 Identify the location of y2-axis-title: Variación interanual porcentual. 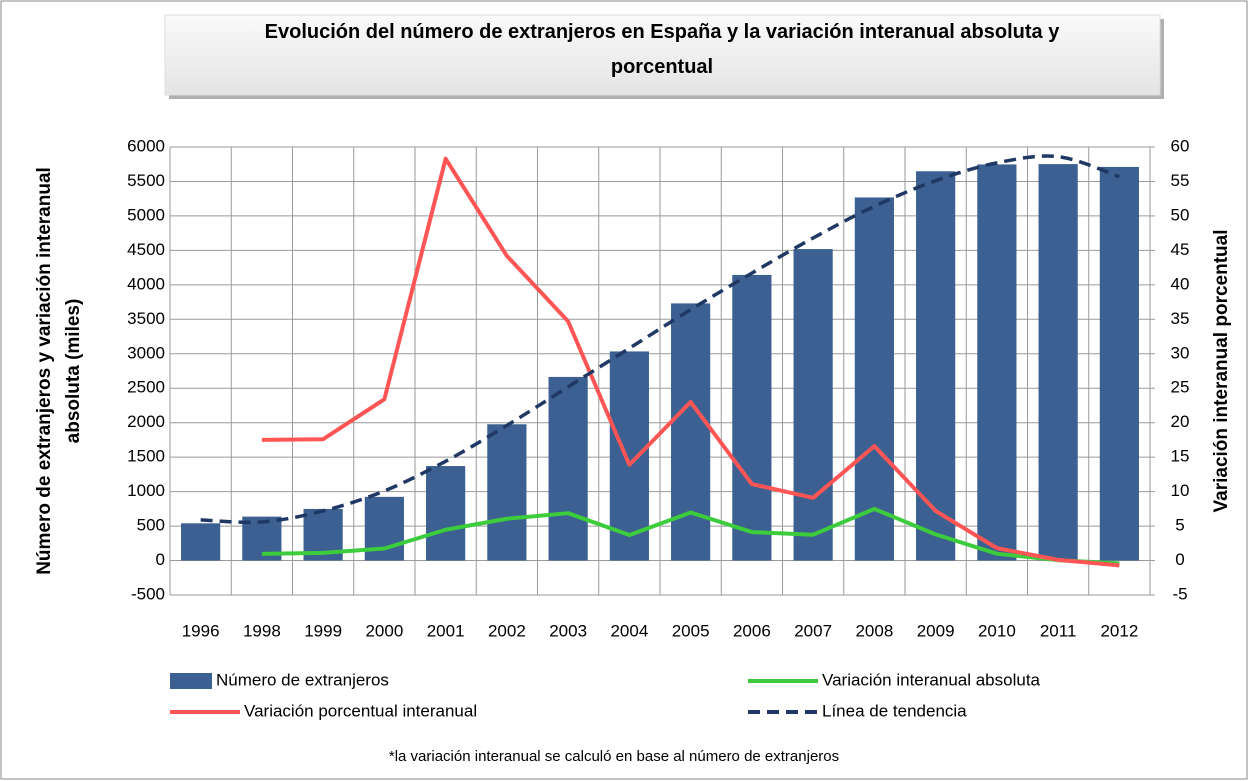
(1221, 371).